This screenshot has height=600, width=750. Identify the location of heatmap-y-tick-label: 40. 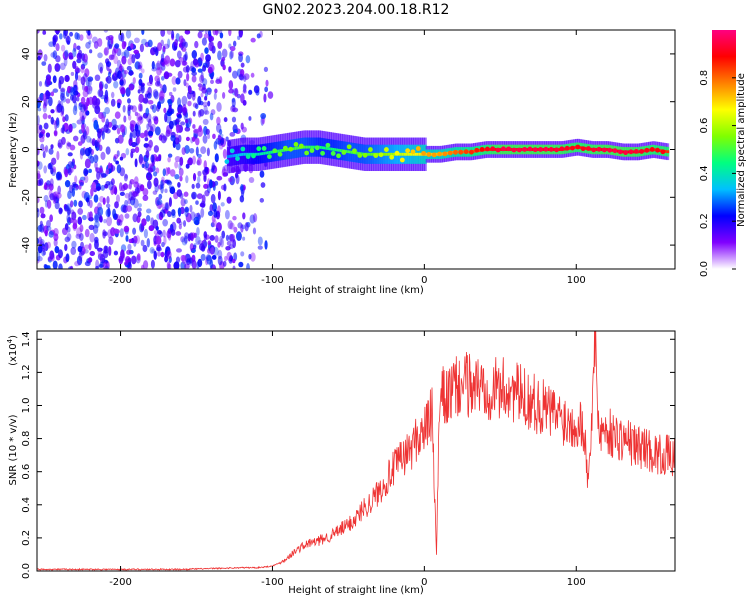
(26, 54).